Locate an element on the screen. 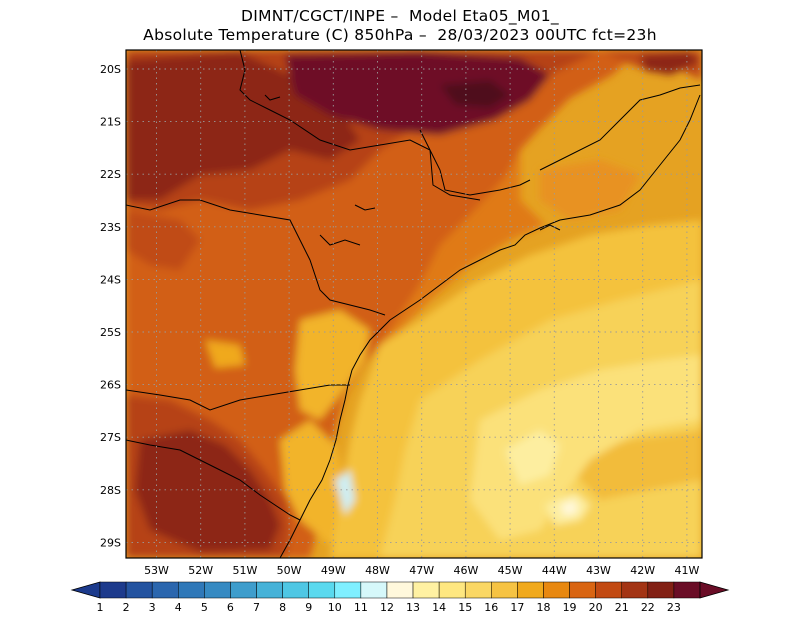  colorbar-tick-label: 12 is located at coordinates (387, 607).